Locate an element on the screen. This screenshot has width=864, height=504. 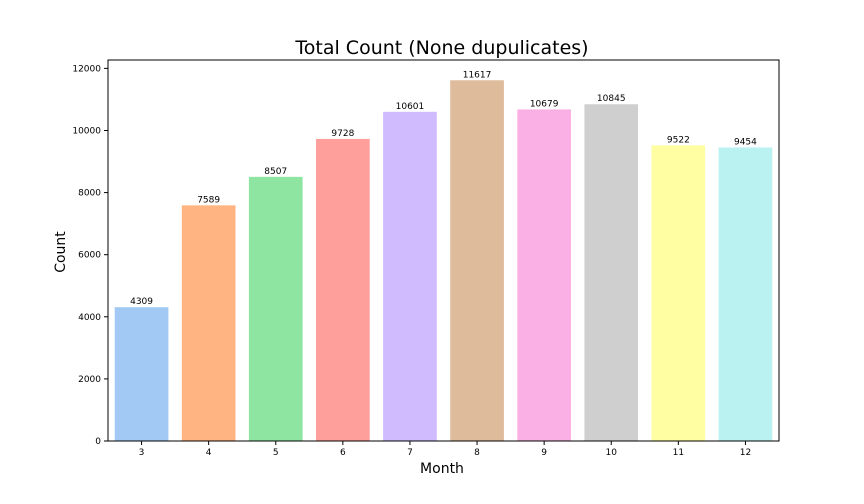
data-label-month-5: 8507 is located at coordinates (275, 172).